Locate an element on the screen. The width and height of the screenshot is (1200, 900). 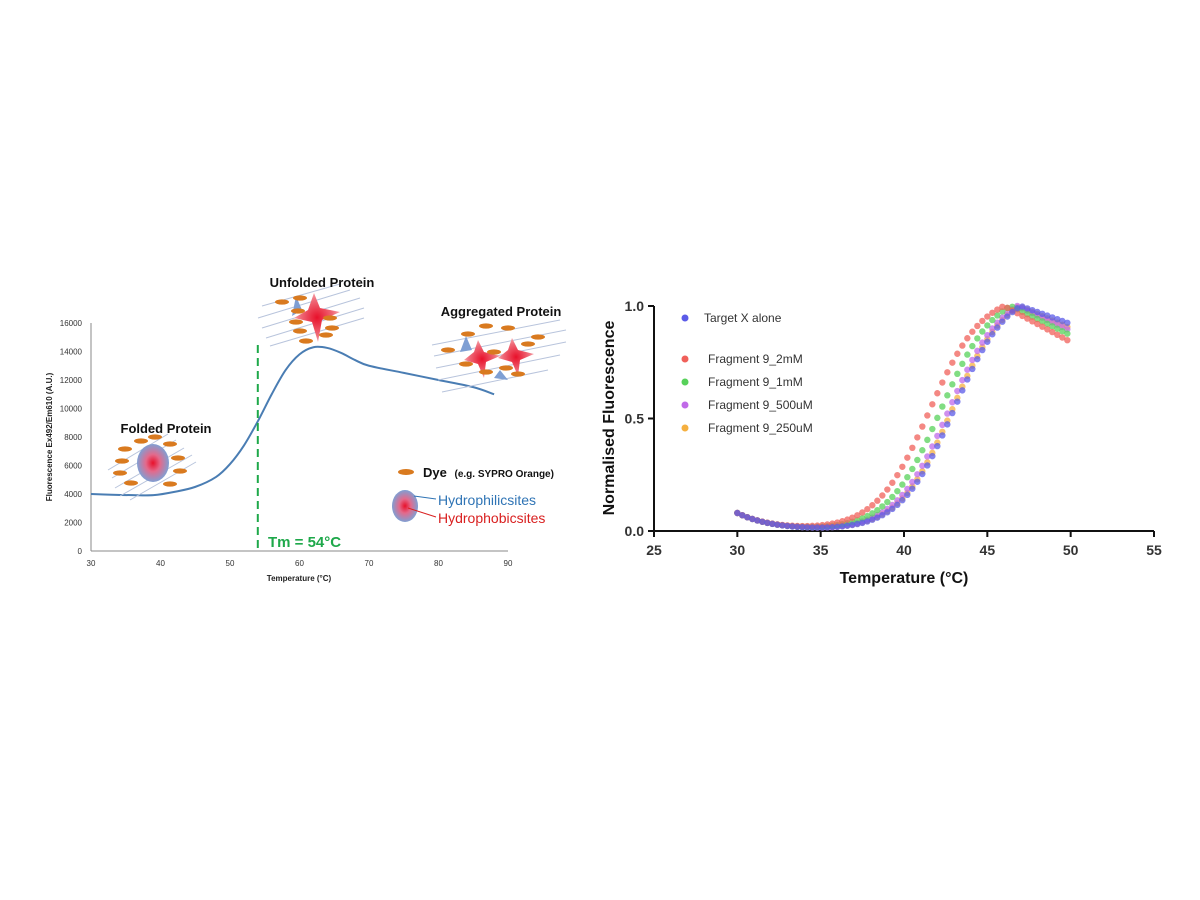
left-x-tick-label: 50 is located at coordinates (230, 563).